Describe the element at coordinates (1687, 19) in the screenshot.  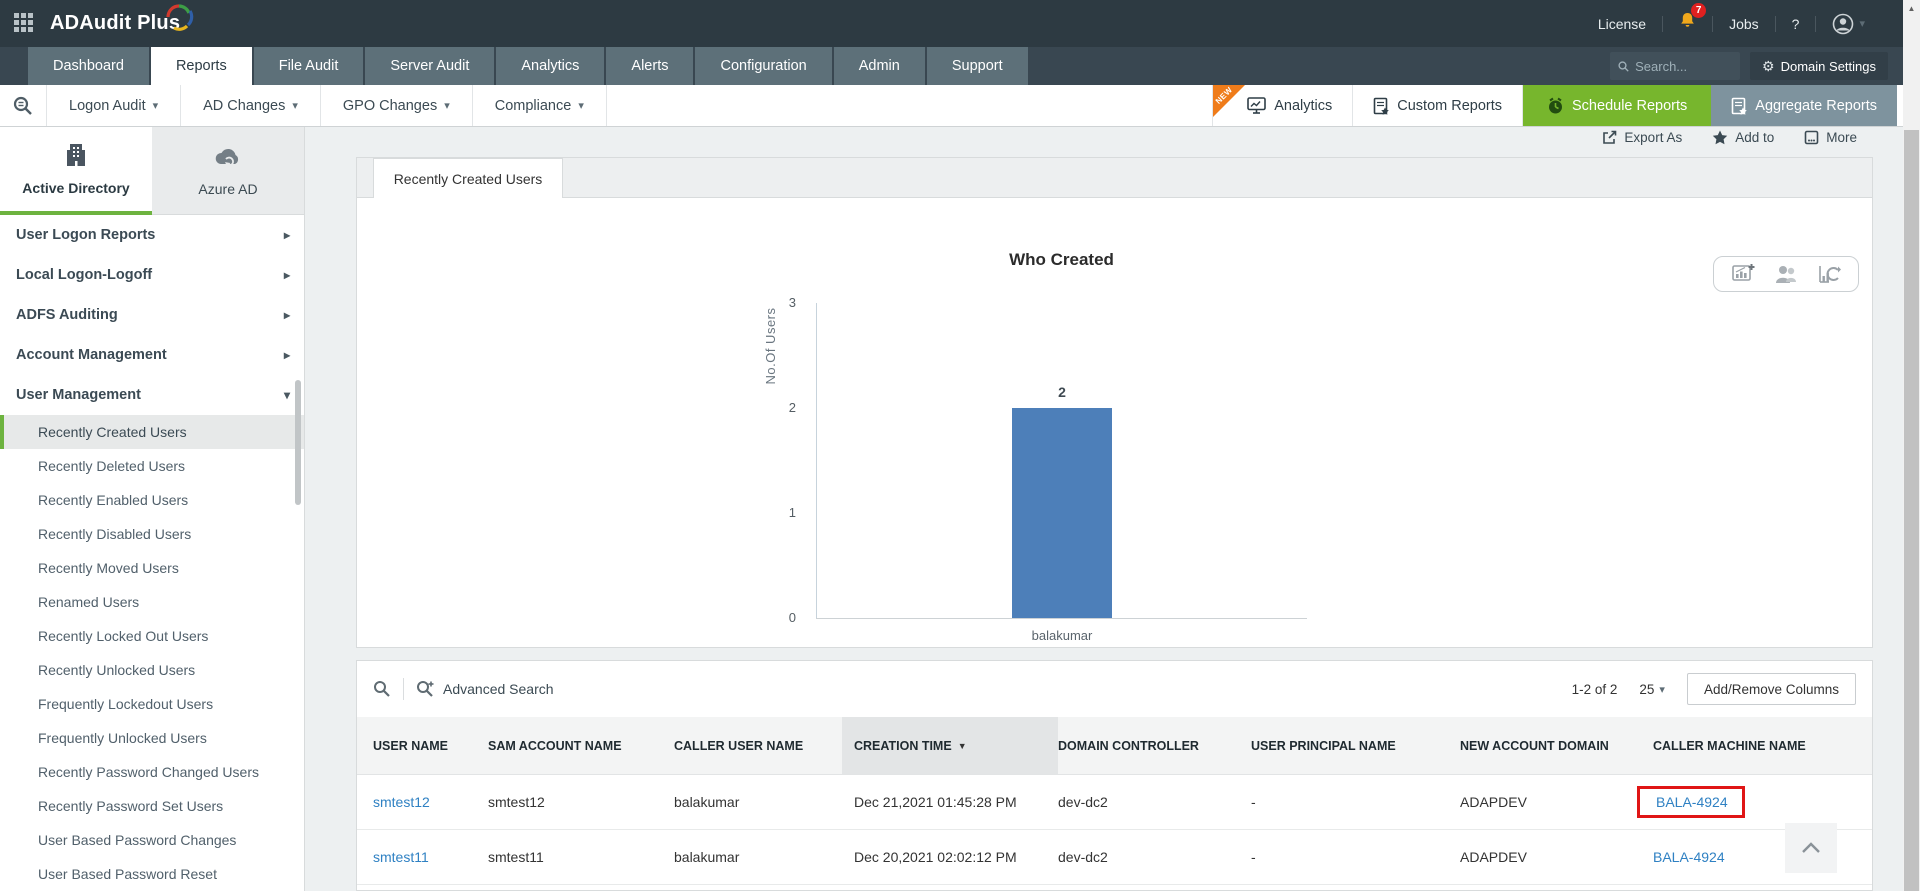
I see `notifications-bell-icon: 7` at that location.